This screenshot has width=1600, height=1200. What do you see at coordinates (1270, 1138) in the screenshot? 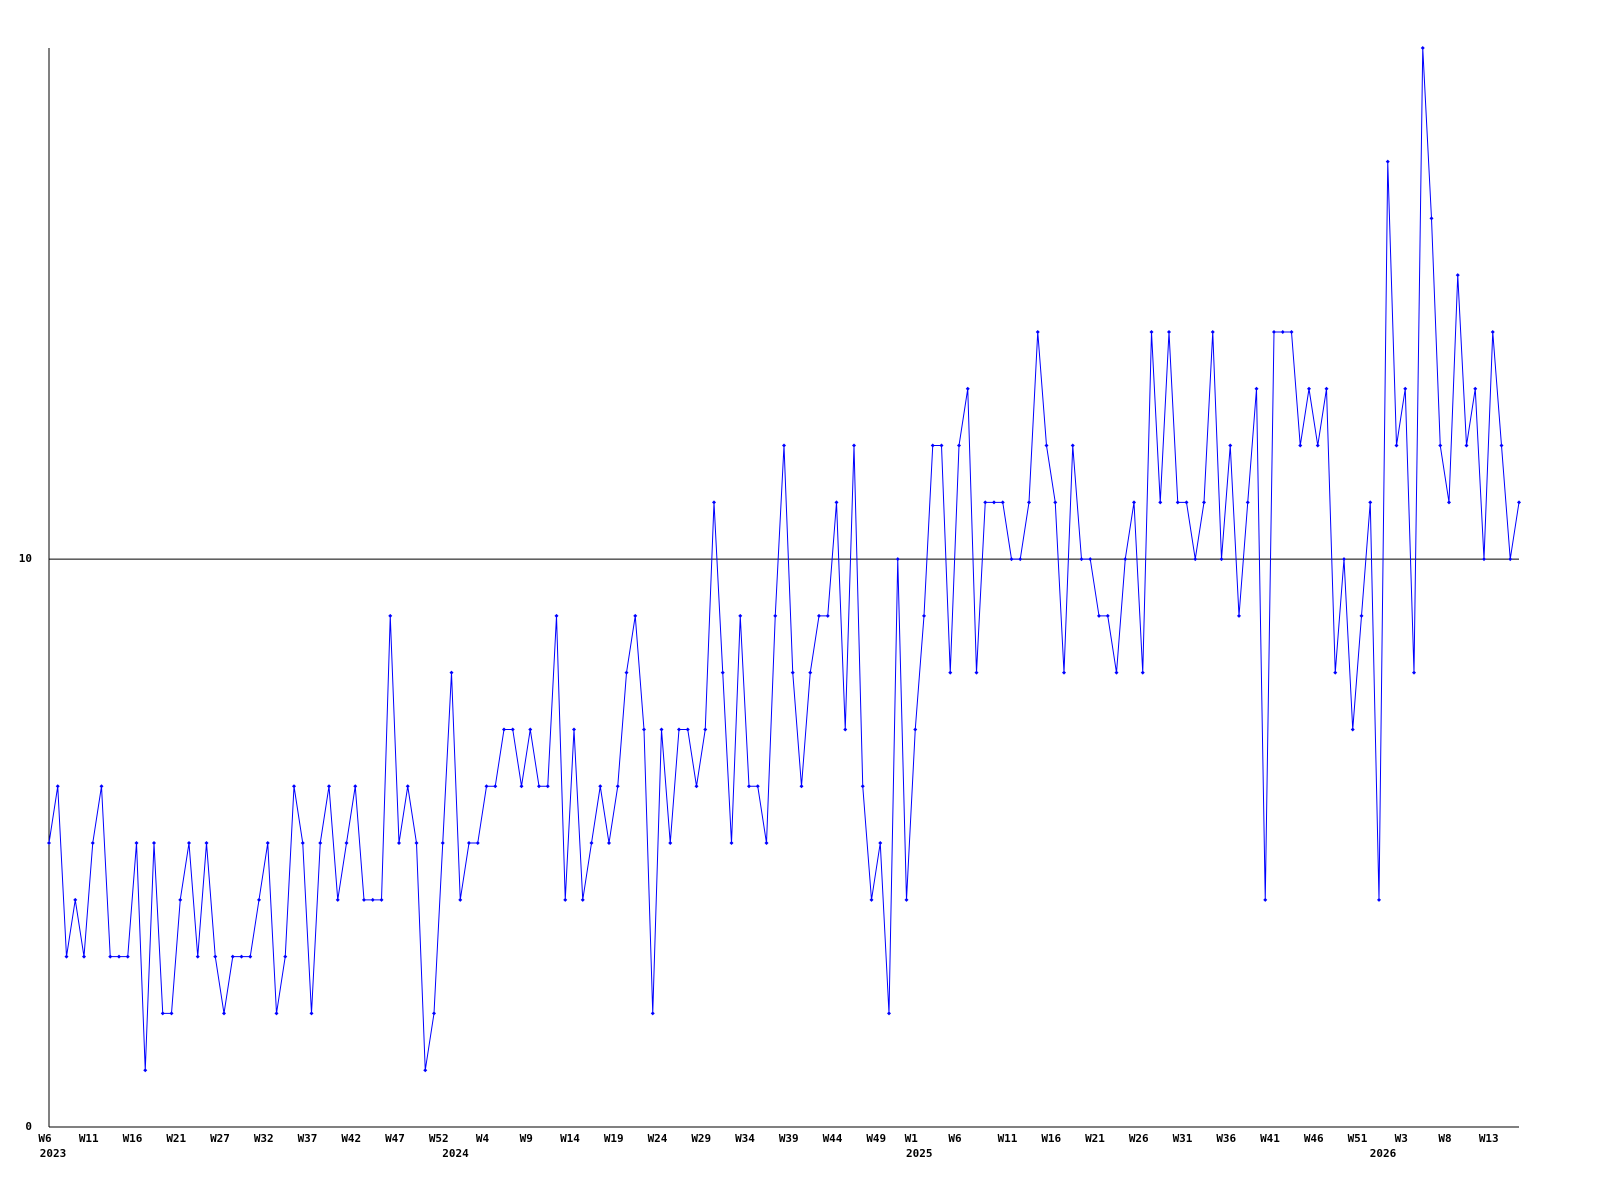
I see `x-tick-label: W41` at bounding box center [1270, 1138].